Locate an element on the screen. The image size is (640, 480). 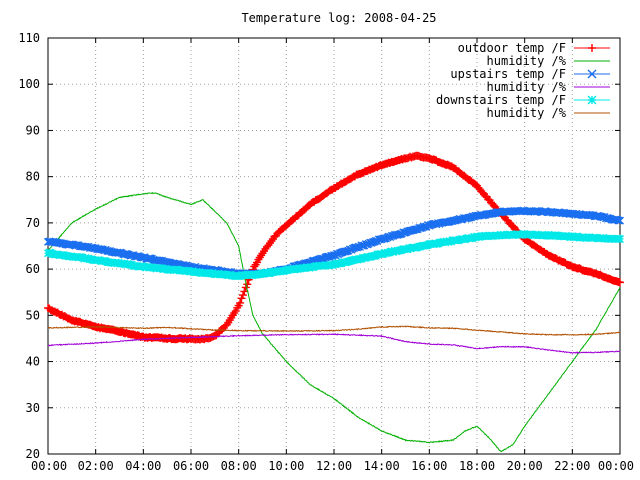
legend-entry: upstairs temp /F is located at coordinates (530, 74).